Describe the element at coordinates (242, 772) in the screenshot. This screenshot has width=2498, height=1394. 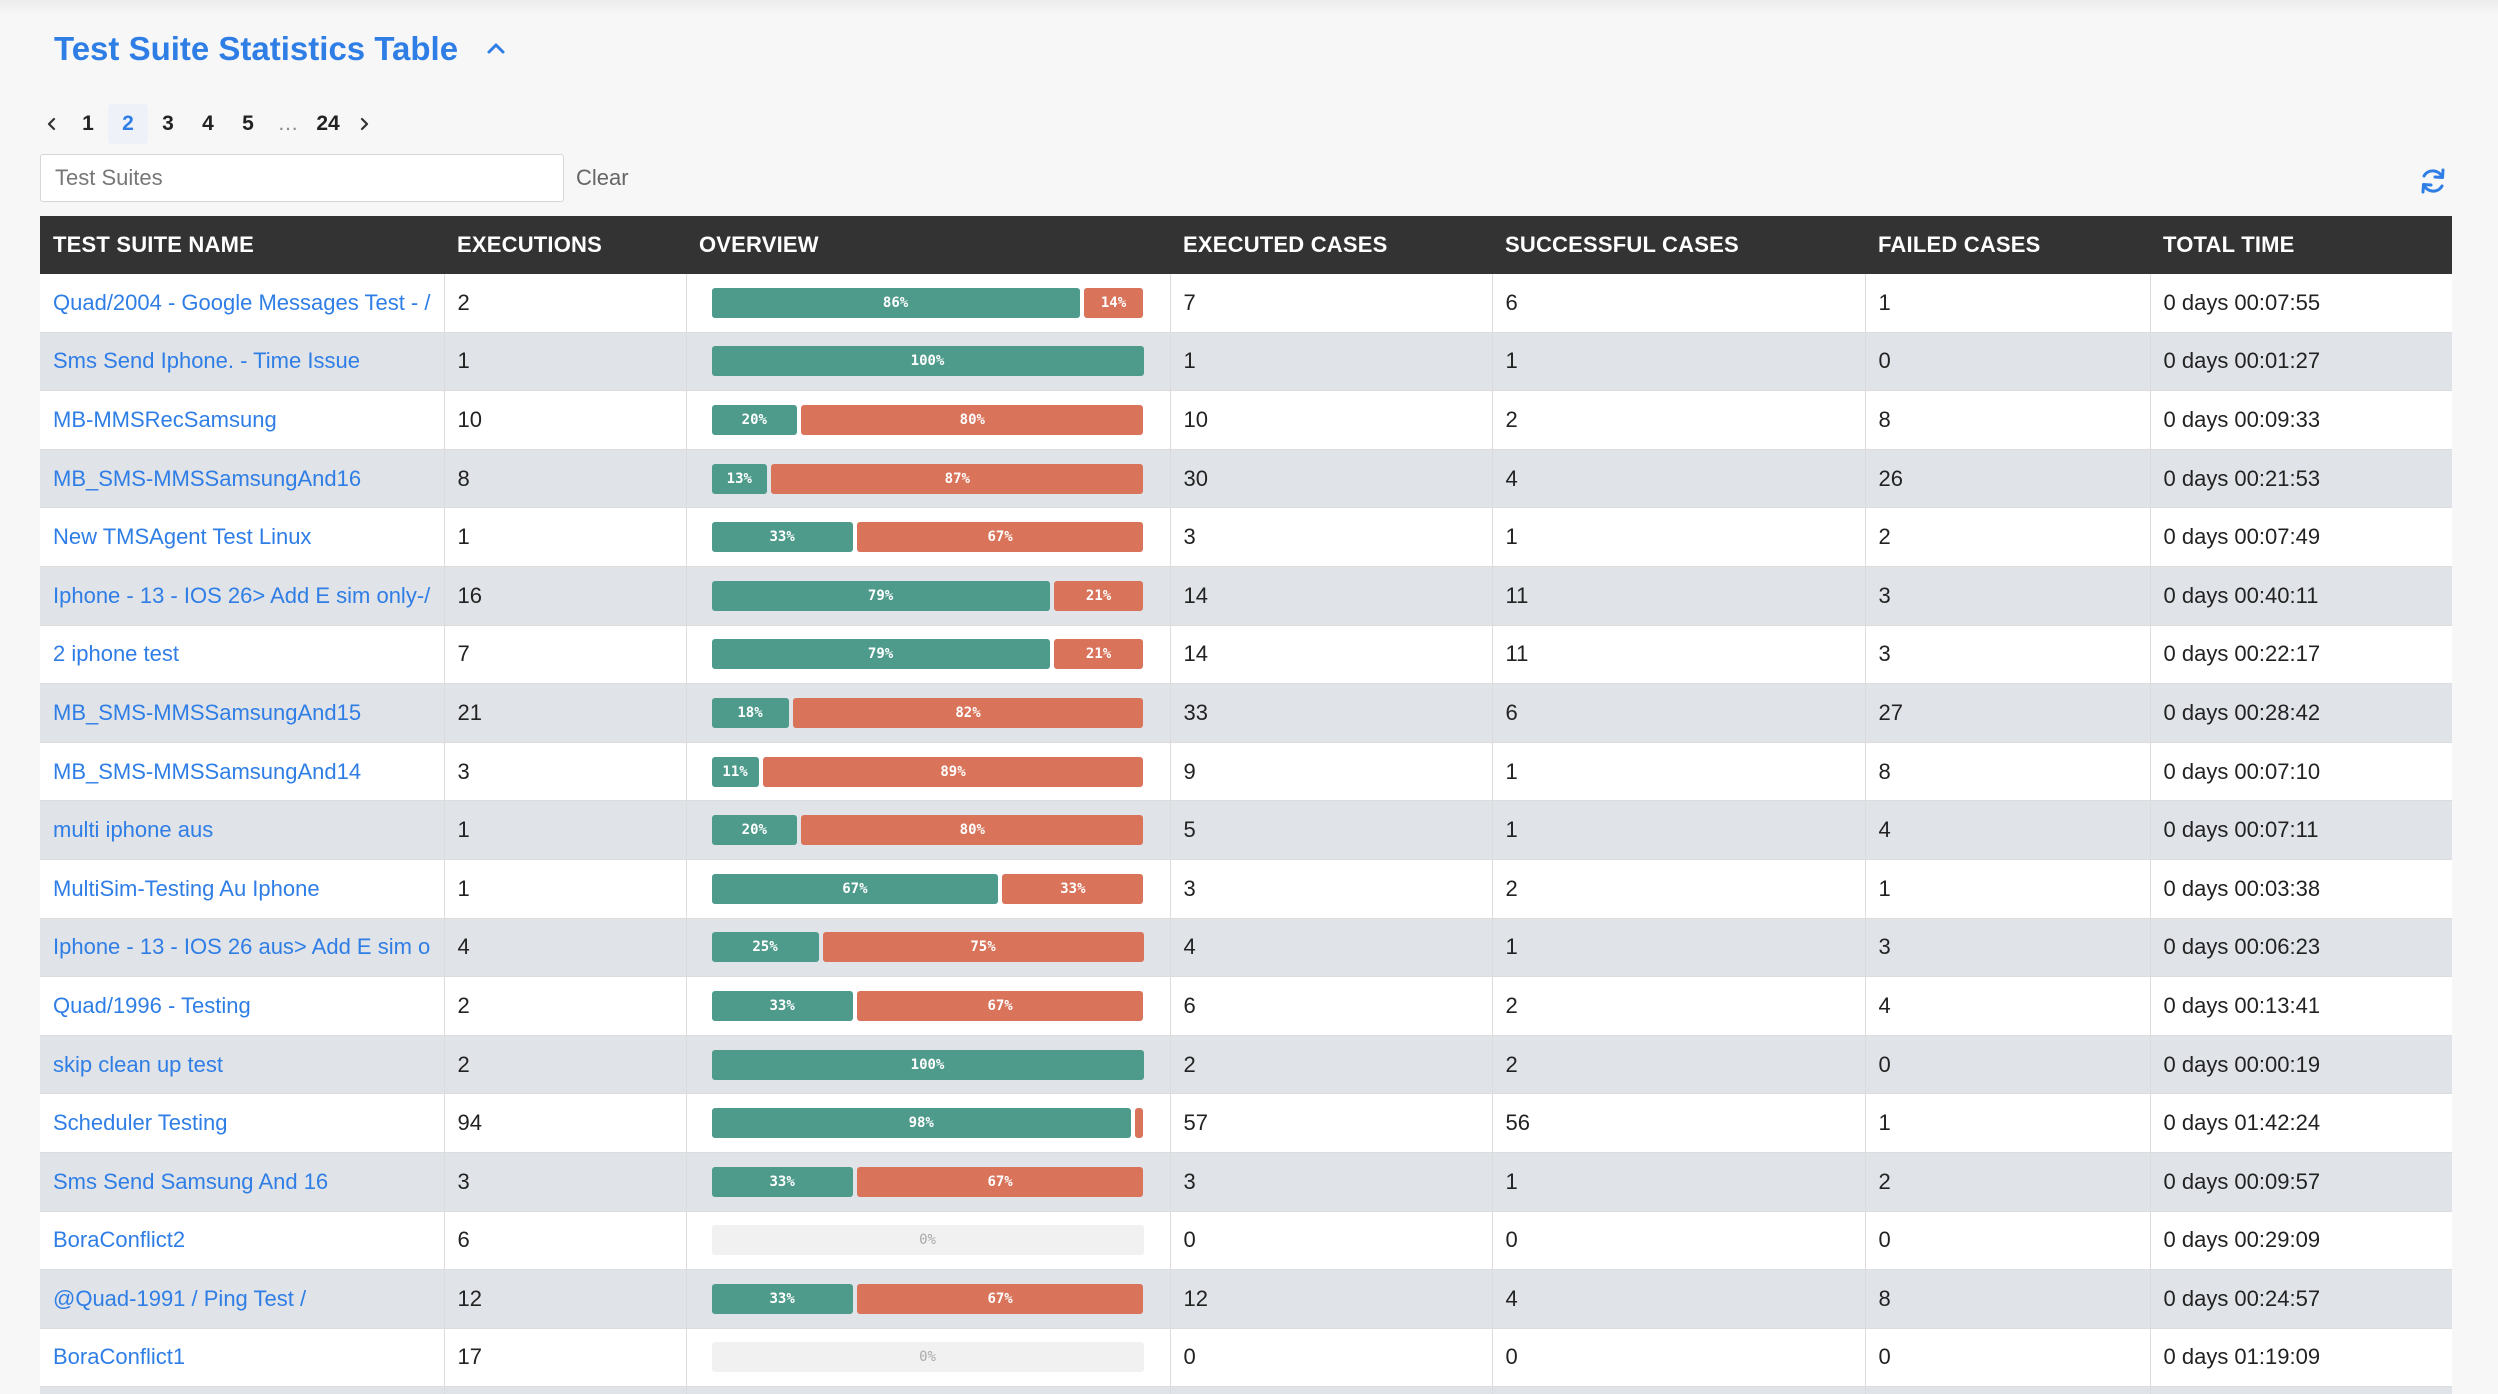
I see `suite-name-link: MB_SMS-MMSSamsungAnd14` at that location.